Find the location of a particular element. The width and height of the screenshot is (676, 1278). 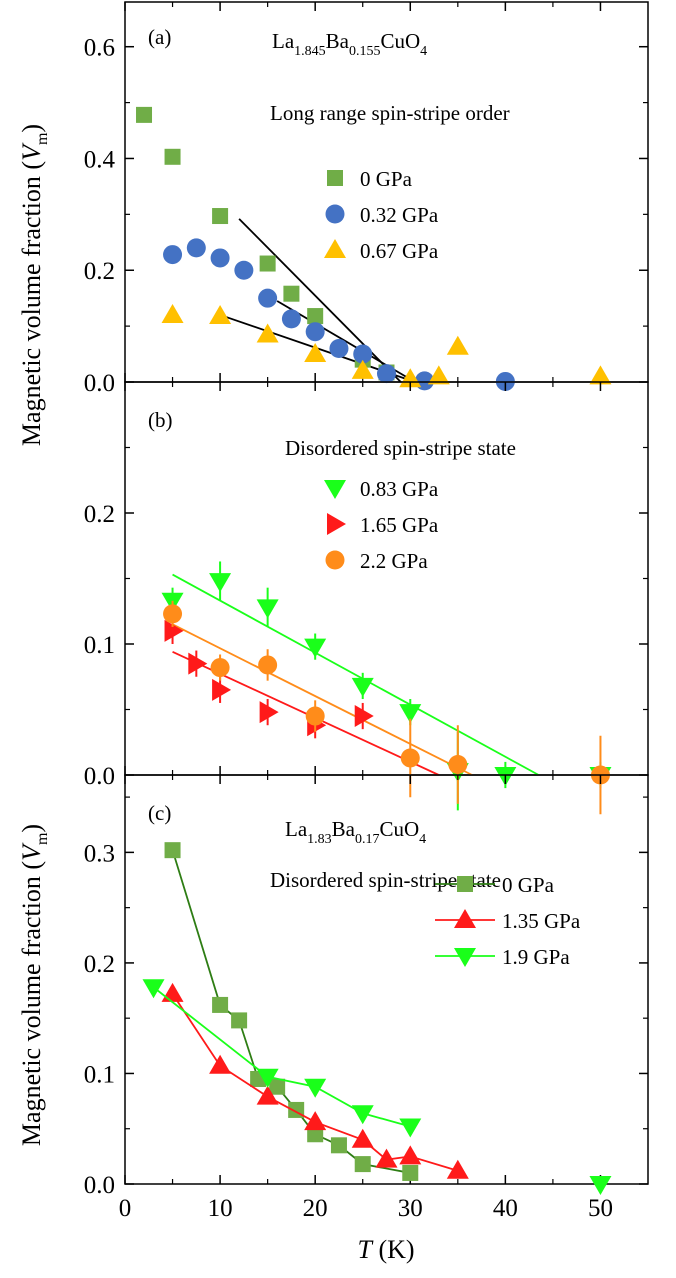

panel-label: (b) is located at coordinates (160, 420).